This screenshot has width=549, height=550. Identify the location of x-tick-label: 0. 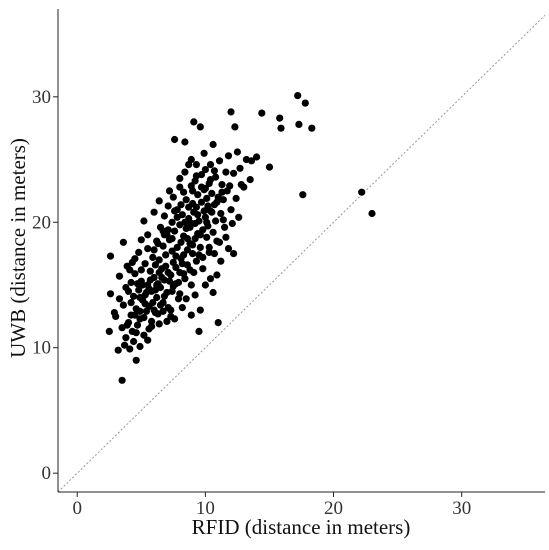
(77, 508).